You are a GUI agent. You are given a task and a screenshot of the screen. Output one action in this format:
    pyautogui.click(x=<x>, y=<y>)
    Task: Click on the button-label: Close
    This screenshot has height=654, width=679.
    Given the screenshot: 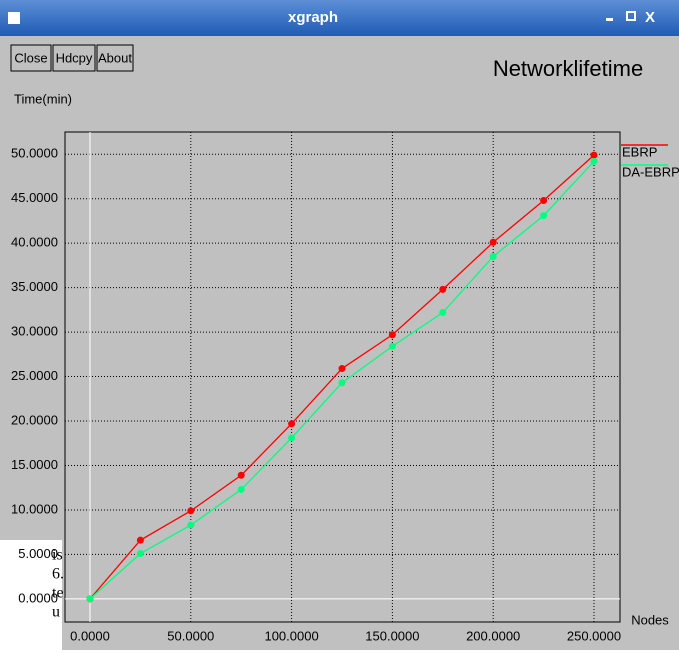 What is the action you would take?
    pyautogui.click(x=30, y=57)
    